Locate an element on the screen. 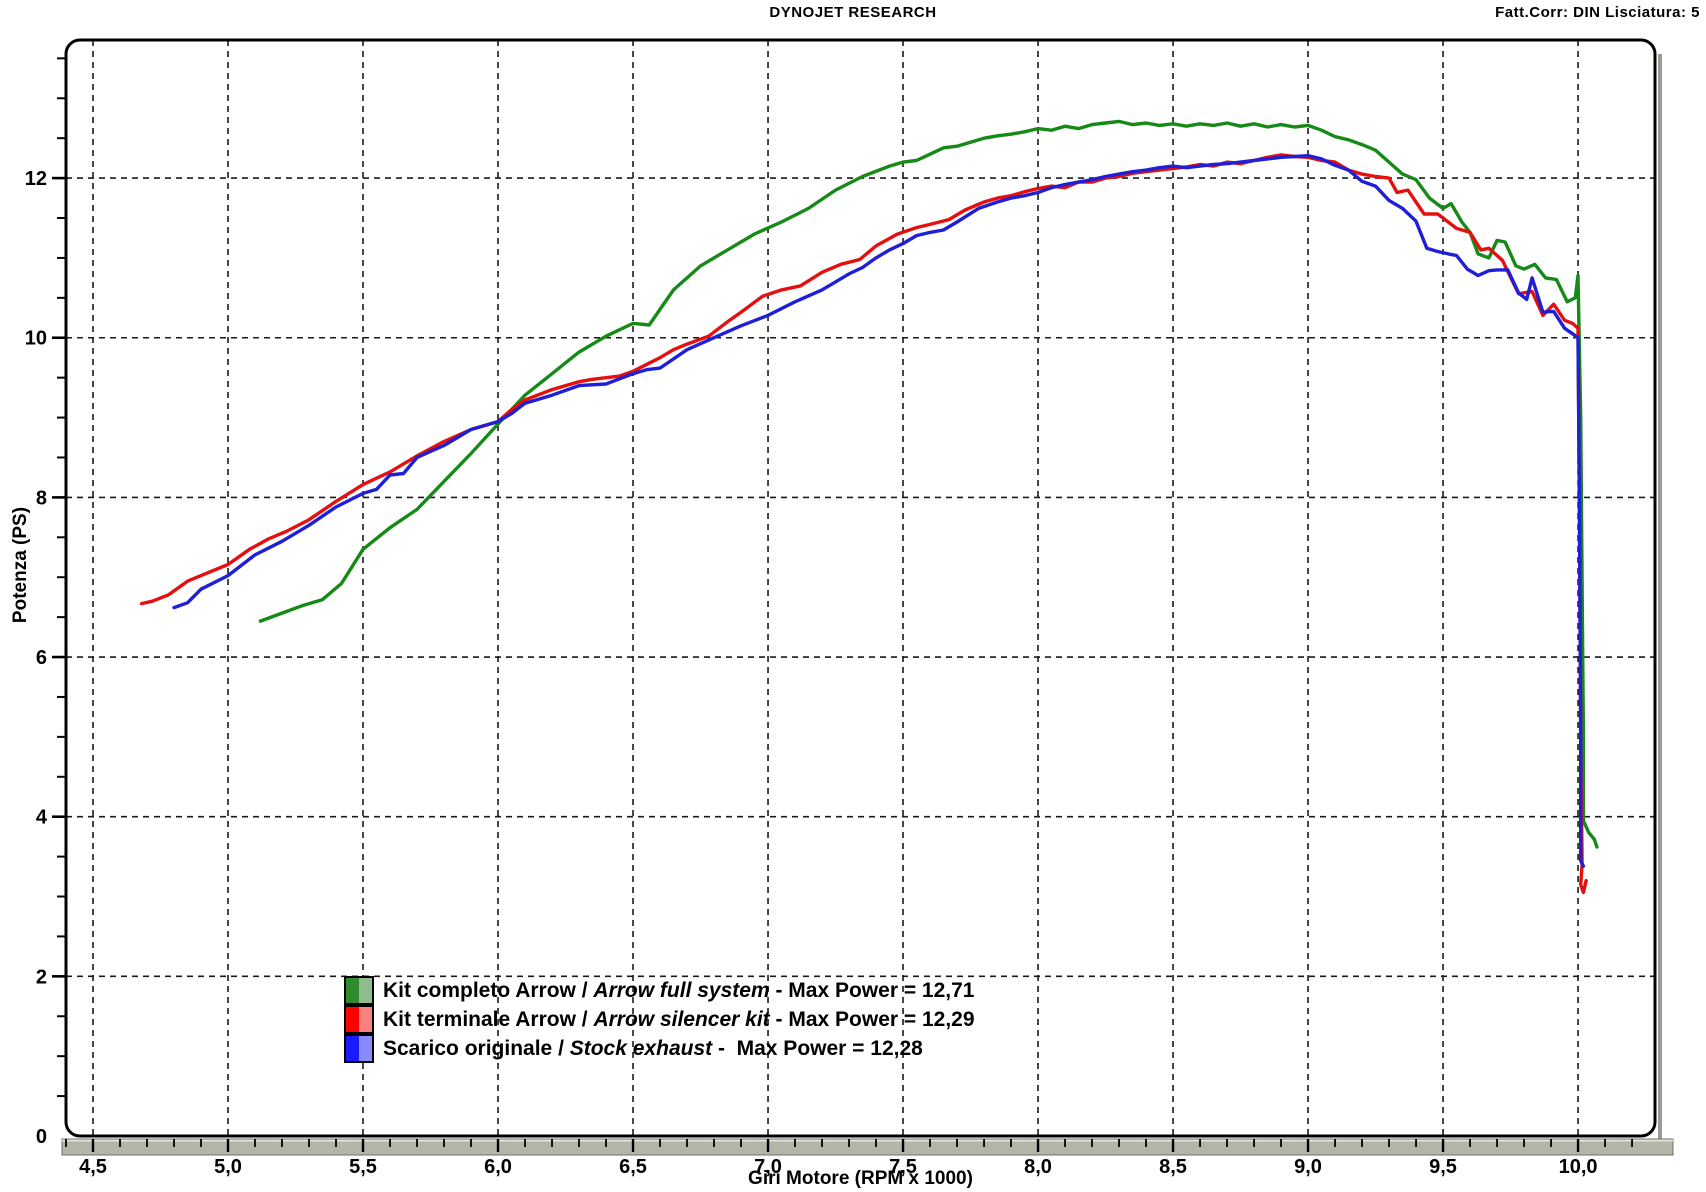 Image resolution: width=1706 pixels, height=1192 pixels. legend-text-plain: Kit terminale Arrow / is located at coordinates (488, 1019).